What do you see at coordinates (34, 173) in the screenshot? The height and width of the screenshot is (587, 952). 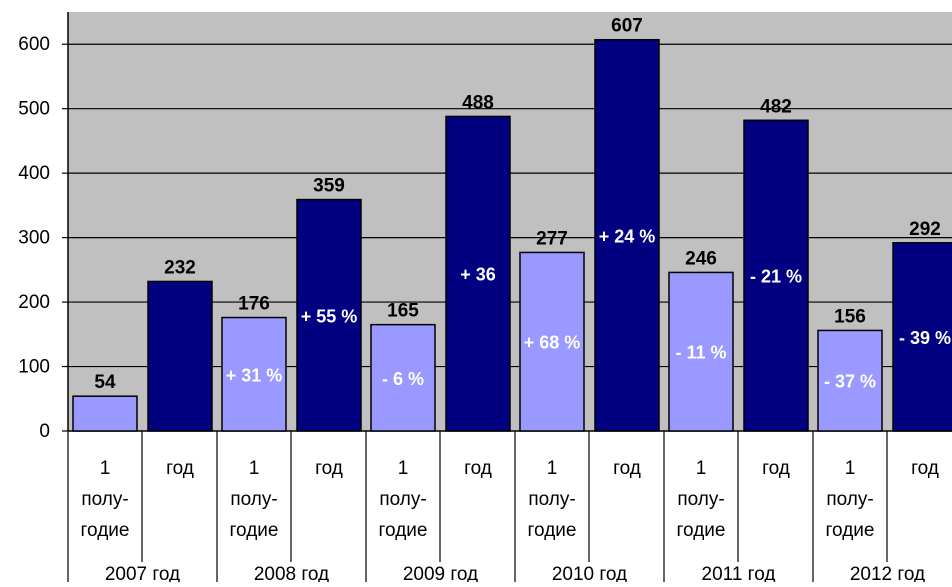 I see `y-tick-label: 400` at bounding box center [34, 173].